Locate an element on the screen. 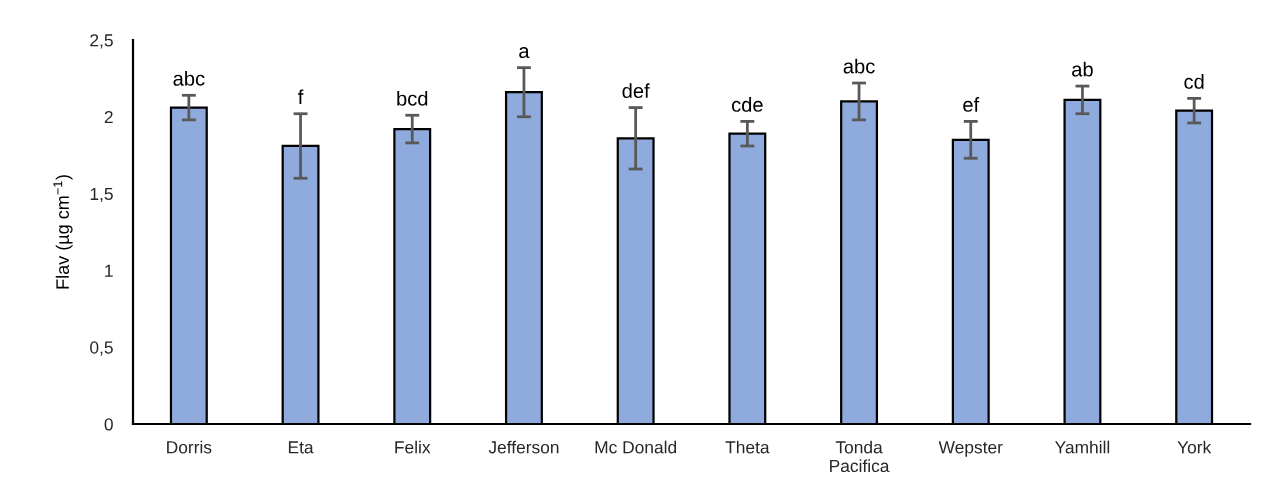 The height and width of the screenshot is (503, 1279). y-tick-label: 2 is located at coordinates (108, 117).